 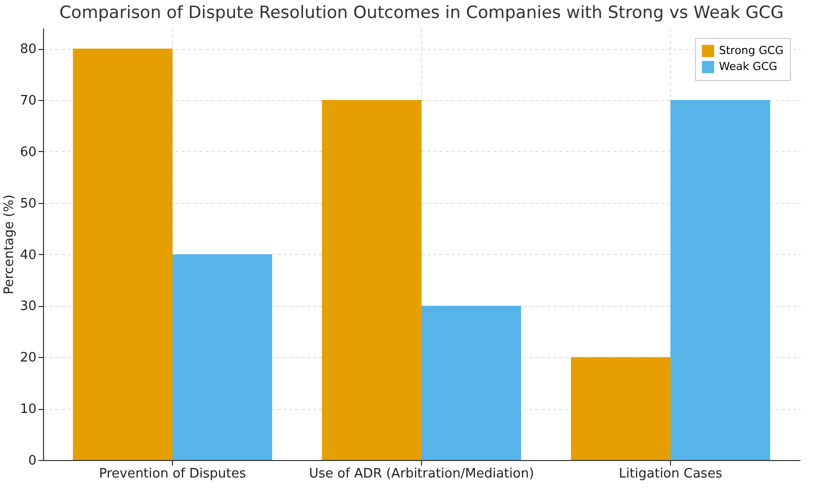 What do you see at coordinates (28, 101) in the screenshot?
I see `y-tick-label: 70` at bounding box center [28, 101].